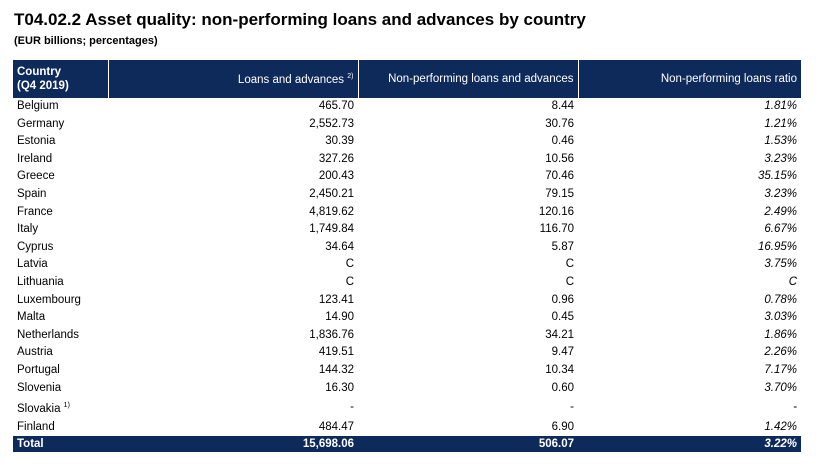 This screenshot has height=475, width=820. I want to click on ratio-cell: 0.78%, so click(780, 299).